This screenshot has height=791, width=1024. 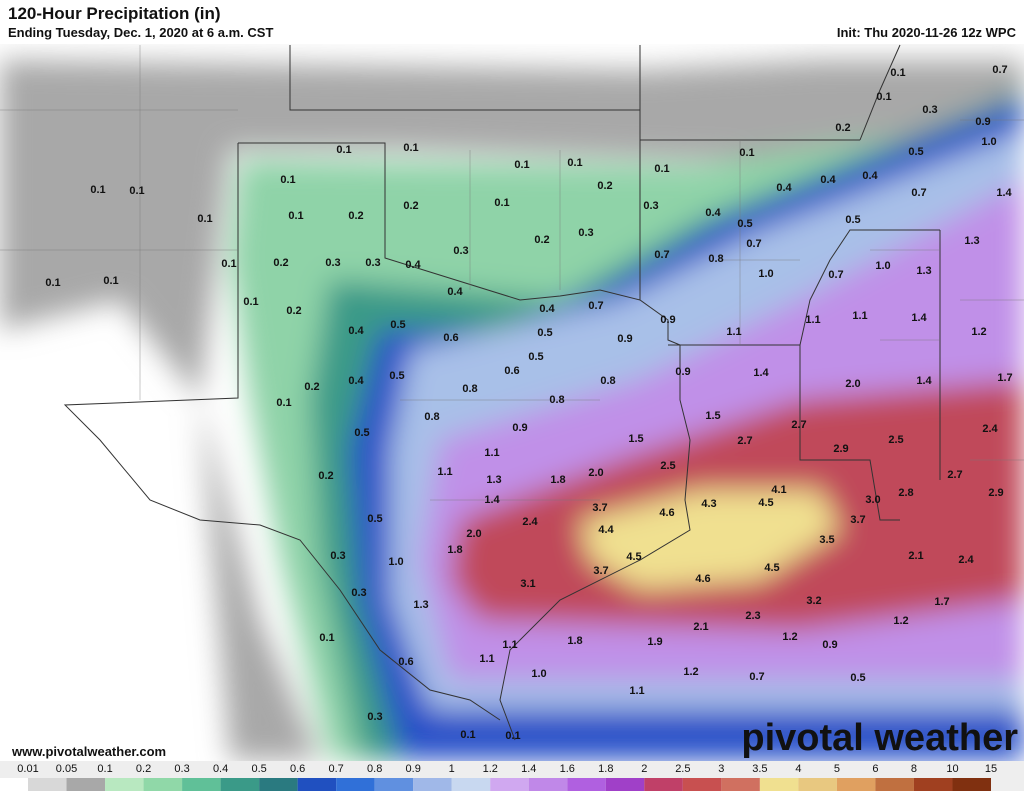 What do you see at coordinates (988, 142) in the screenshot?
I see `precip-label: 1.0` at bounding box center [988, 142].